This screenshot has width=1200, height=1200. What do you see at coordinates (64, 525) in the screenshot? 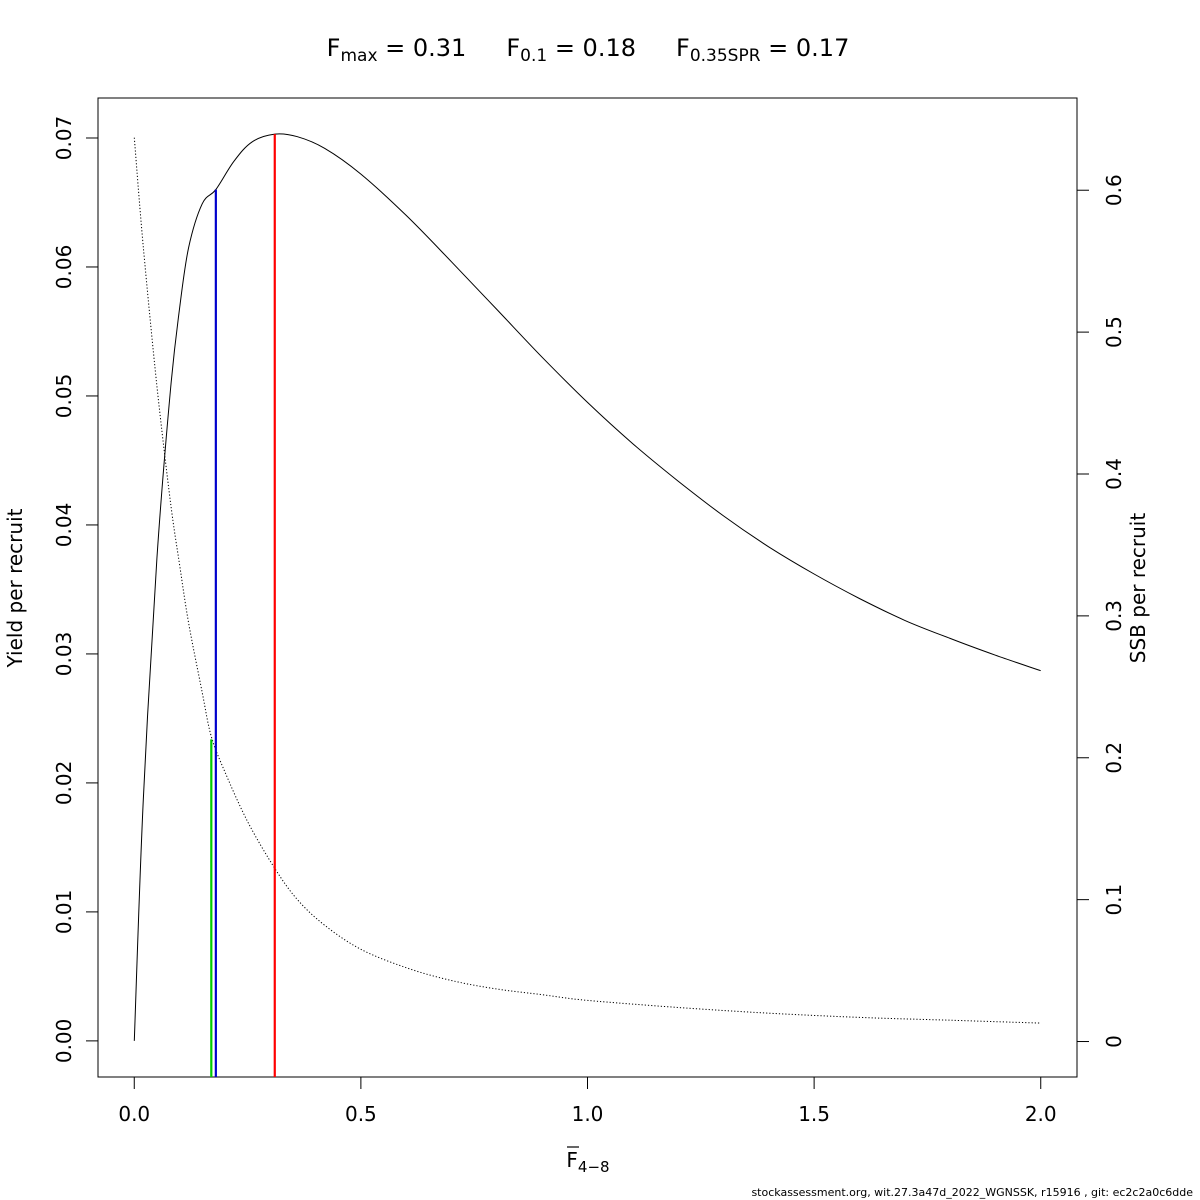
I see `y-tick-label: 0.04` at bounding box center [64, 525].